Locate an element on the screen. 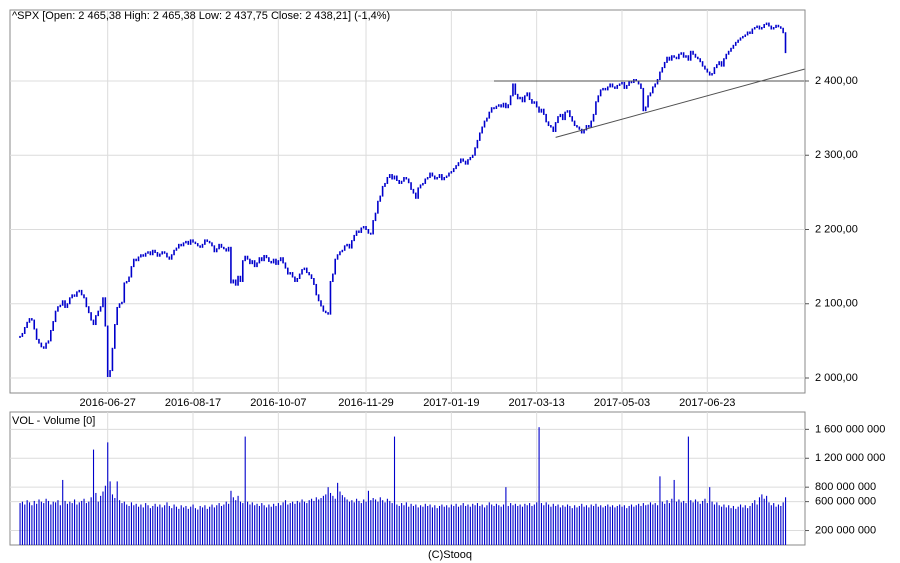 Image resolution: width=900 pixels, height=563 pixels. x-tick-label: 2016-11-29 is located at coordinates (365, 403).